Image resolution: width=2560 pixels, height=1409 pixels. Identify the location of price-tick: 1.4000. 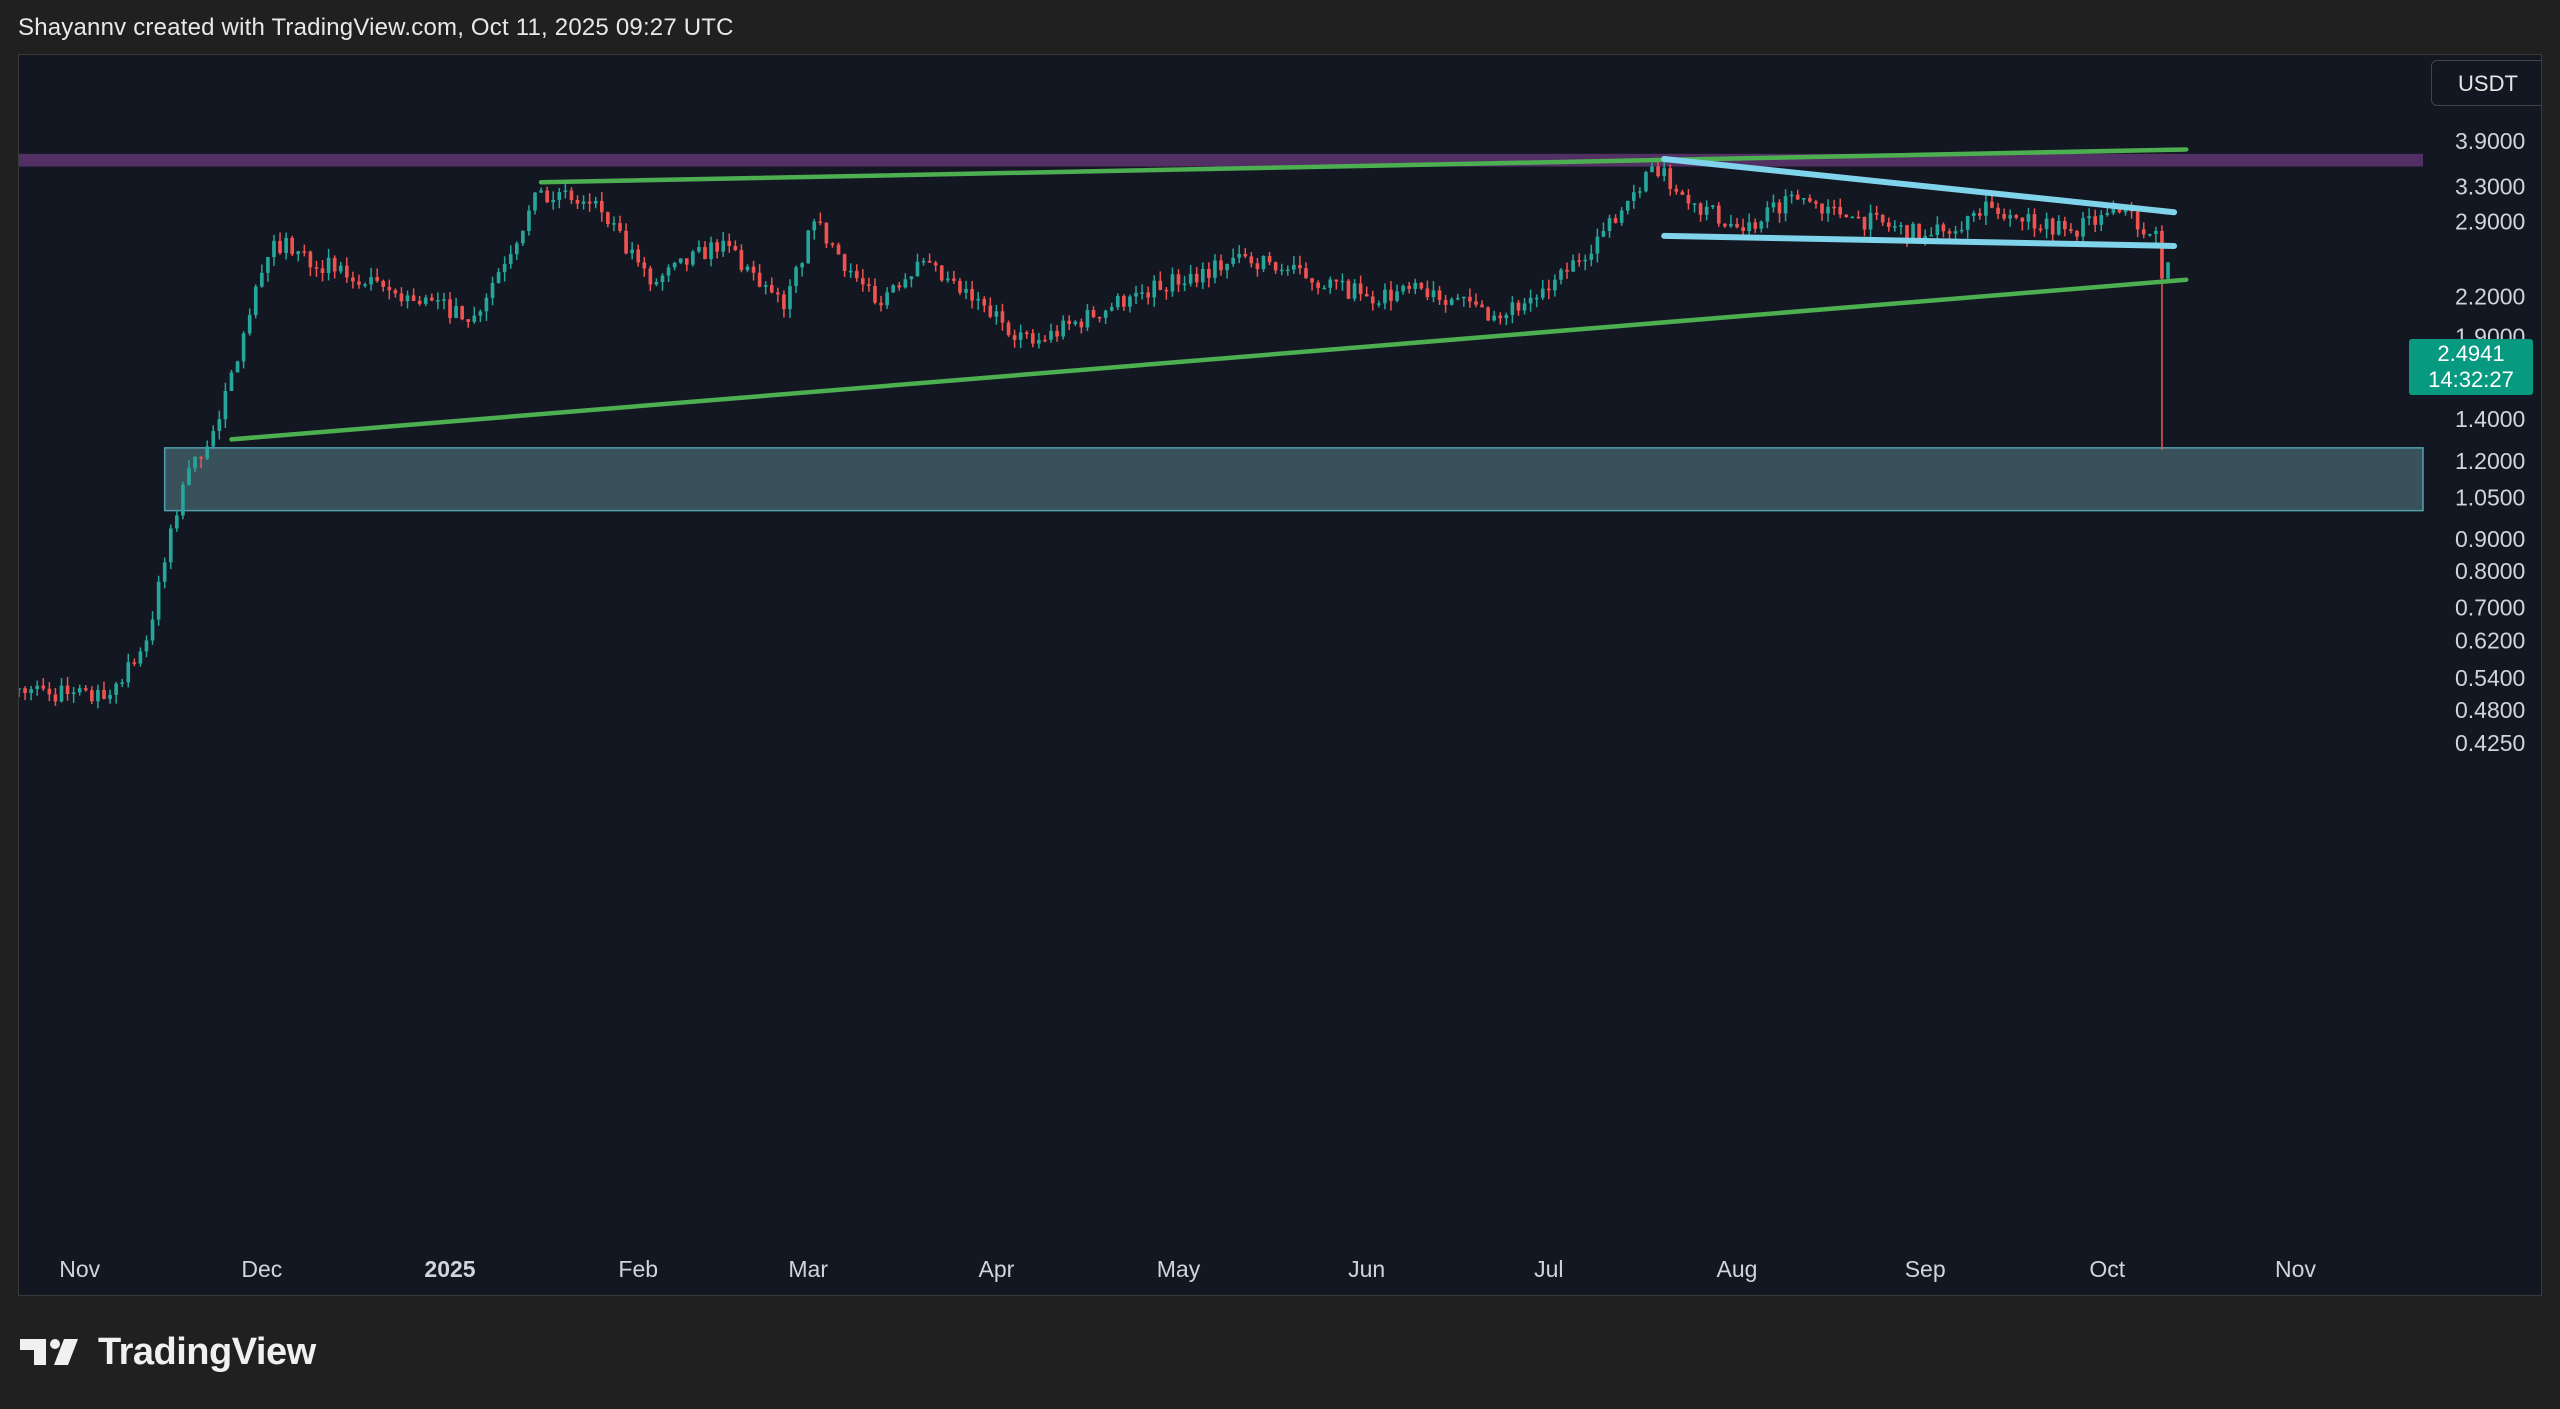
(2490, 419).